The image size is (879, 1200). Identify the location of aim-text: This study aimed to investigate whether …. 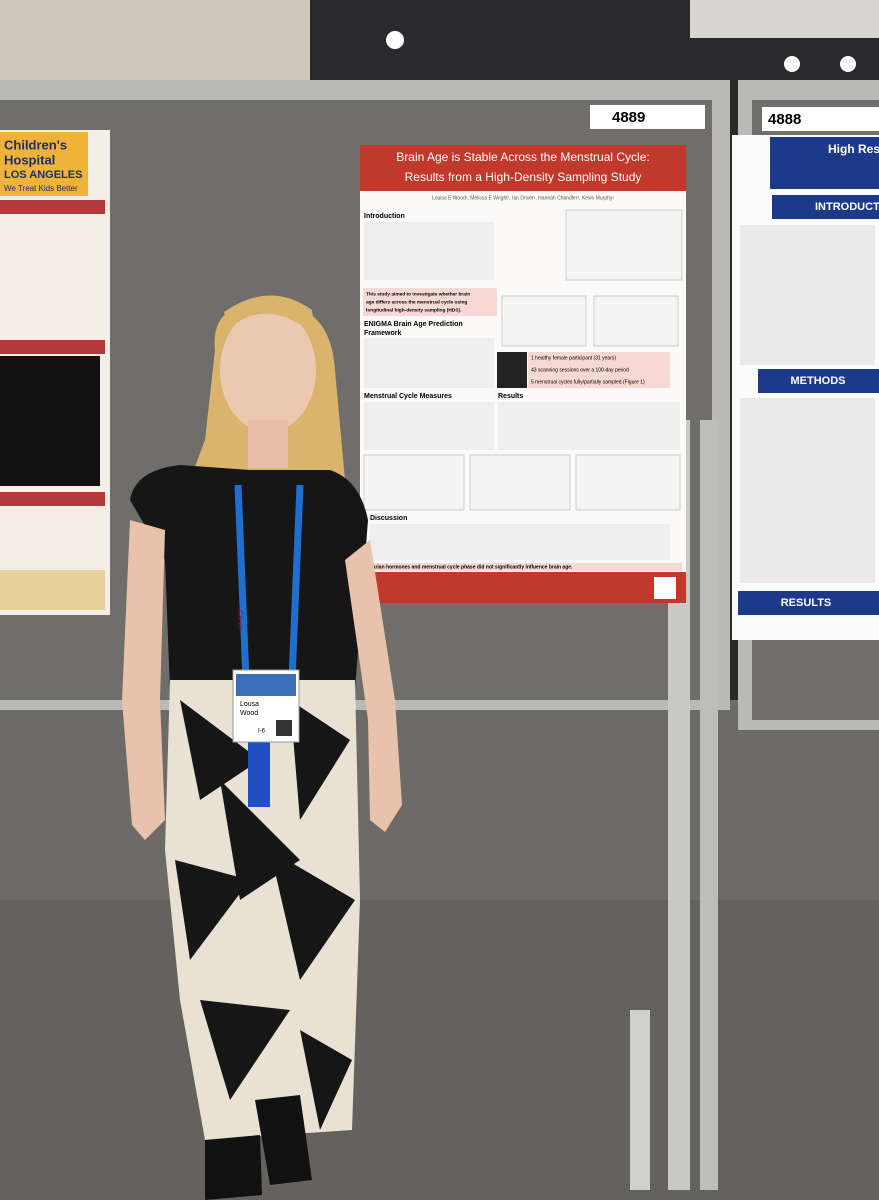
(418, 294).